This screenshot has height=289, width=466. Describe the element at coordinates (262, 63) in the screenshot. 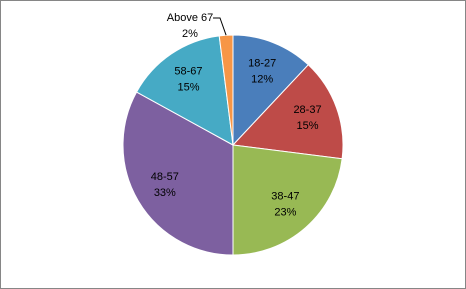

I see `category-label: 18-27` at that location.